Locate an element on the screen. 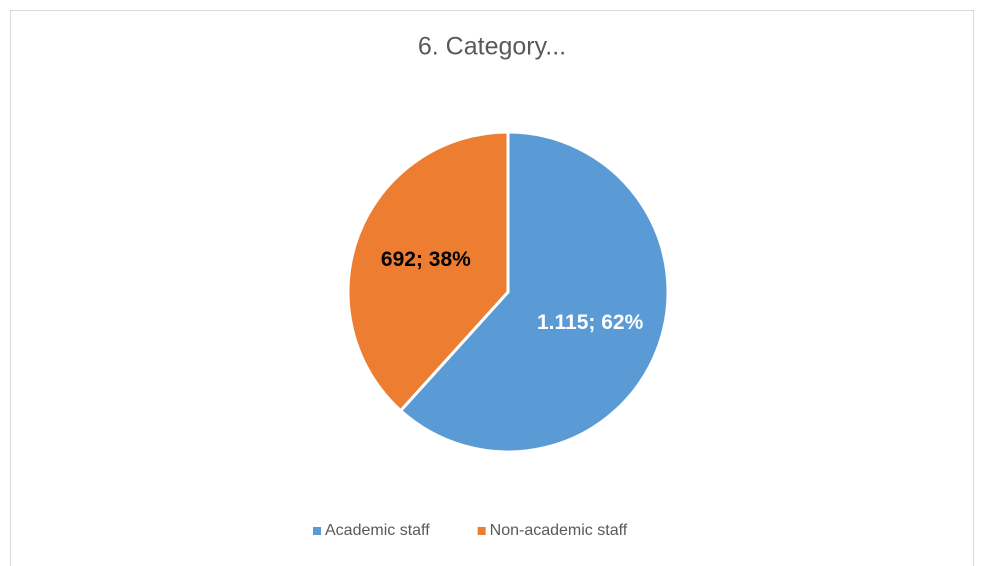 The image size is (984, 566). pie-slice is located at coordinates (428, 271).